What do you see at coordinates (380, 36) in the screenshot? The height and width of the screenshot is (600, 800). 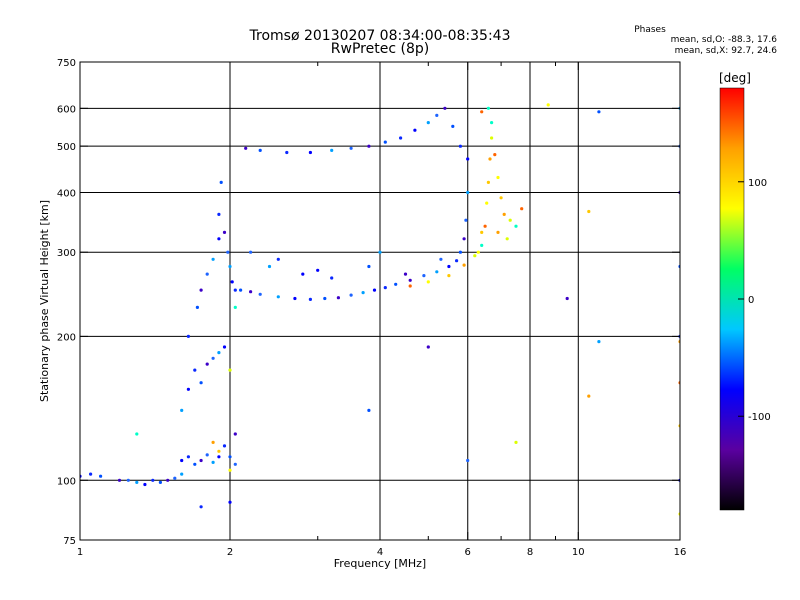 I see `chart-title: Tromsø 20130207 08:34:00-08:35:43` at bounding box center [380, 36].